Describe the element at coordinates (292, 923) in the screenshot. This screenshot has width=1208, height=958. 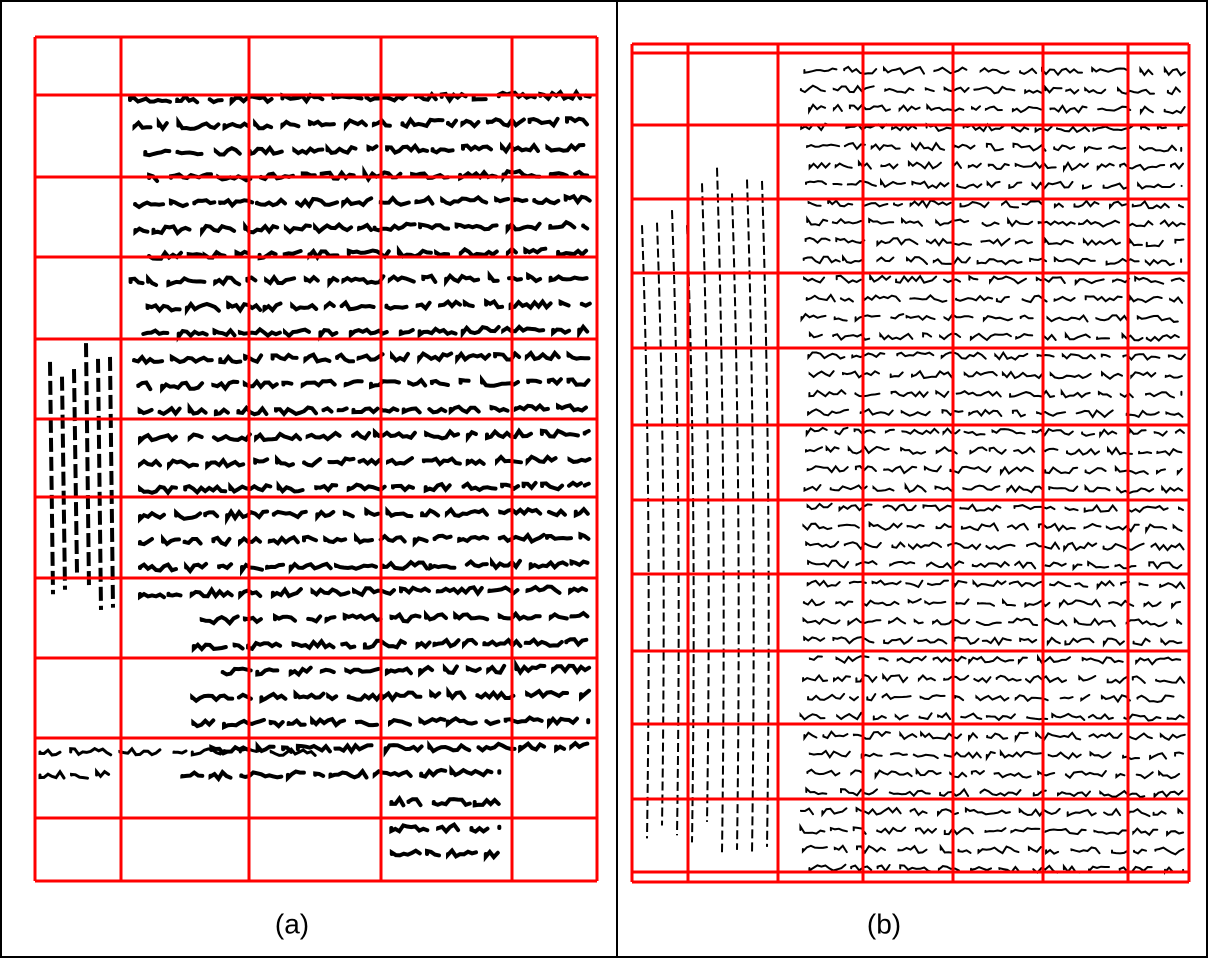
I see `panel-caption: (a)` at that location.